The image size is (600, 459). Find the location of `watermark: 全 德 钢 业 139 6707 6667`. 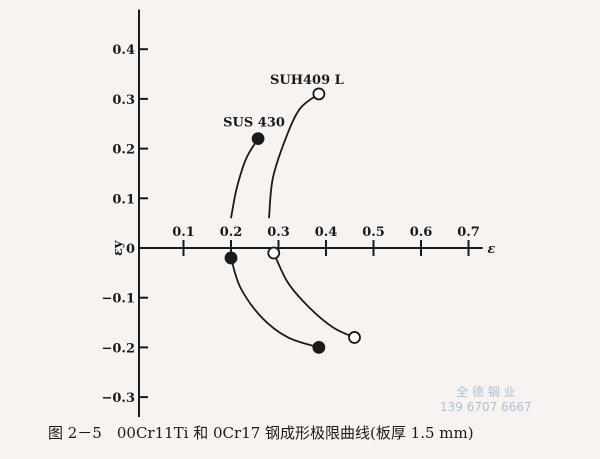

watermark: 全 德 钢 业 139 6707 6667 is located at coordinates (486, 400).